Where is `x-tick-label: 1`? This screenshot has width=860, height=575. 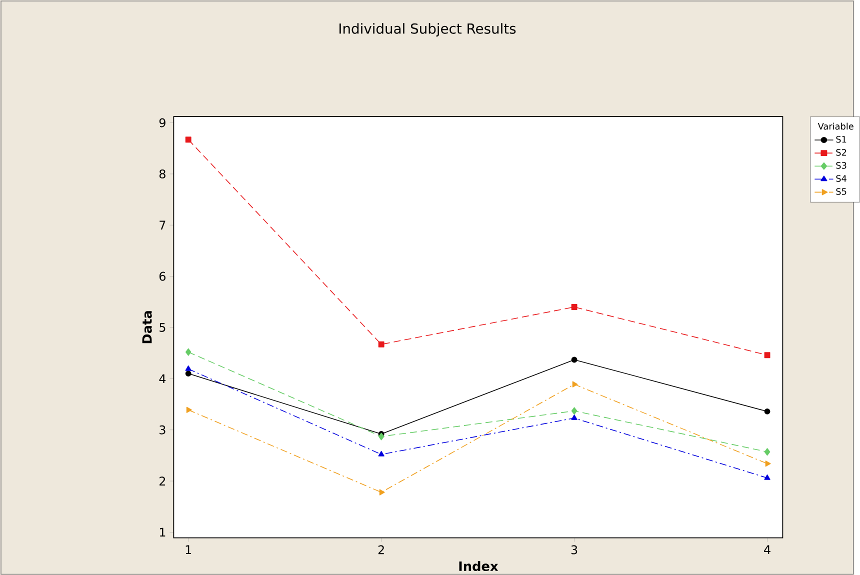 x-tick-label: 1 is located at coordinates (189, 549).